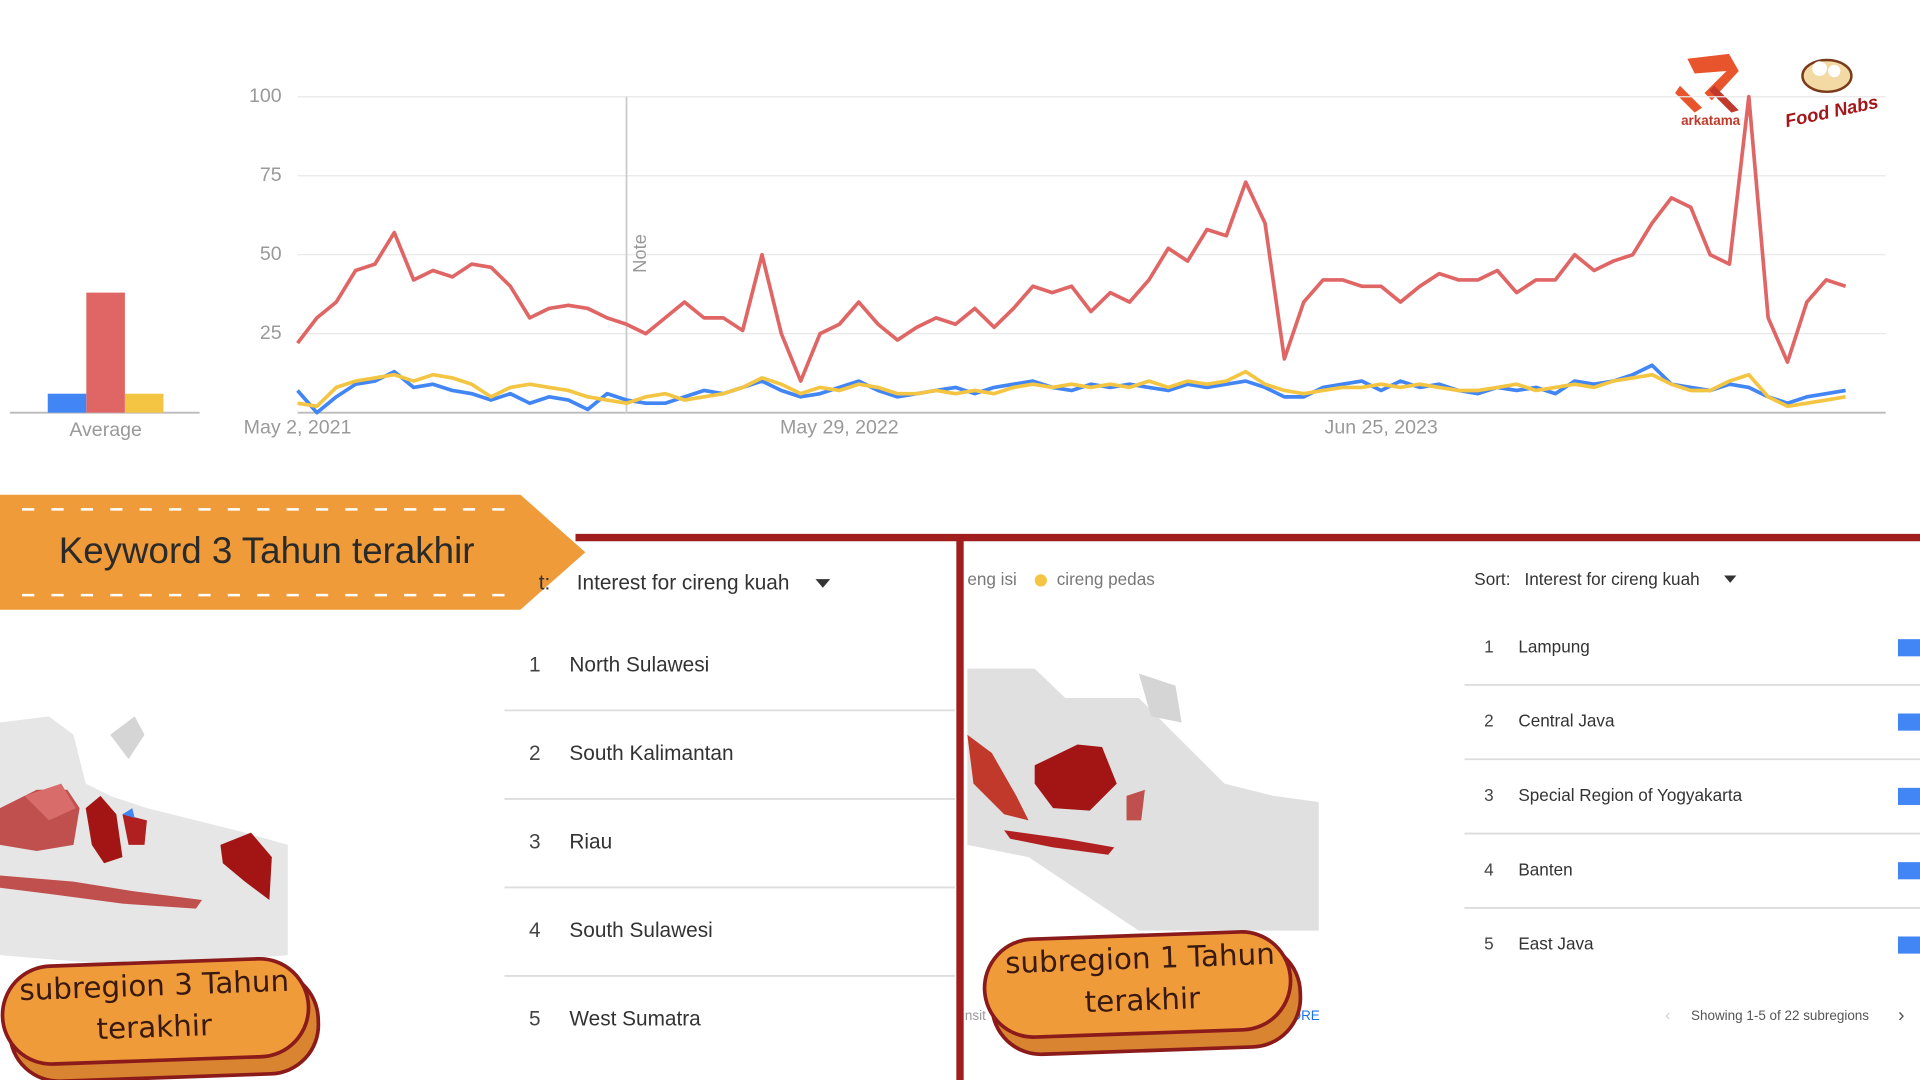  I want to click on region-name: Central Java, so click(1566, 721).